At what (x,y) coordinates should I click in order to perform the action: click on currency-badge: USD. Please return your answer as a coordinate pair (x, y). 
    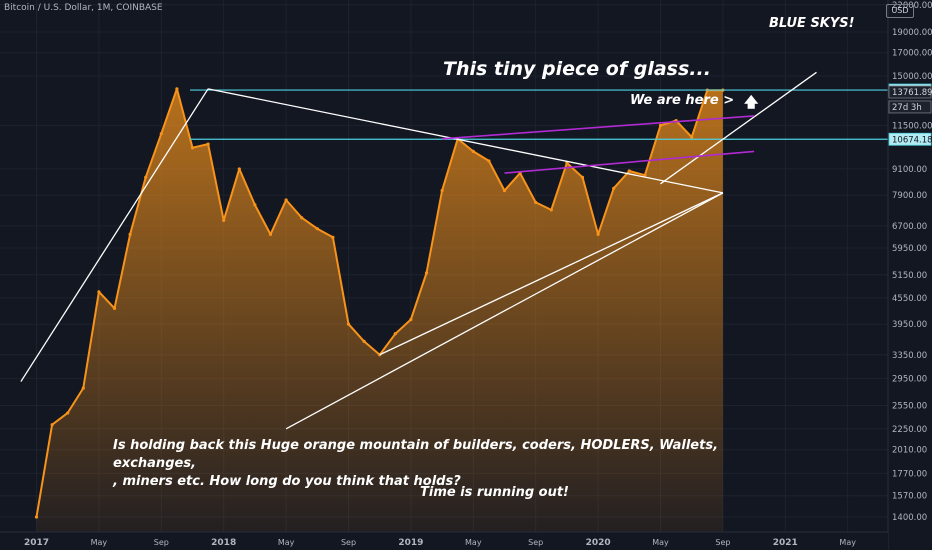
    Looking at the image, I should click on (900, 11).